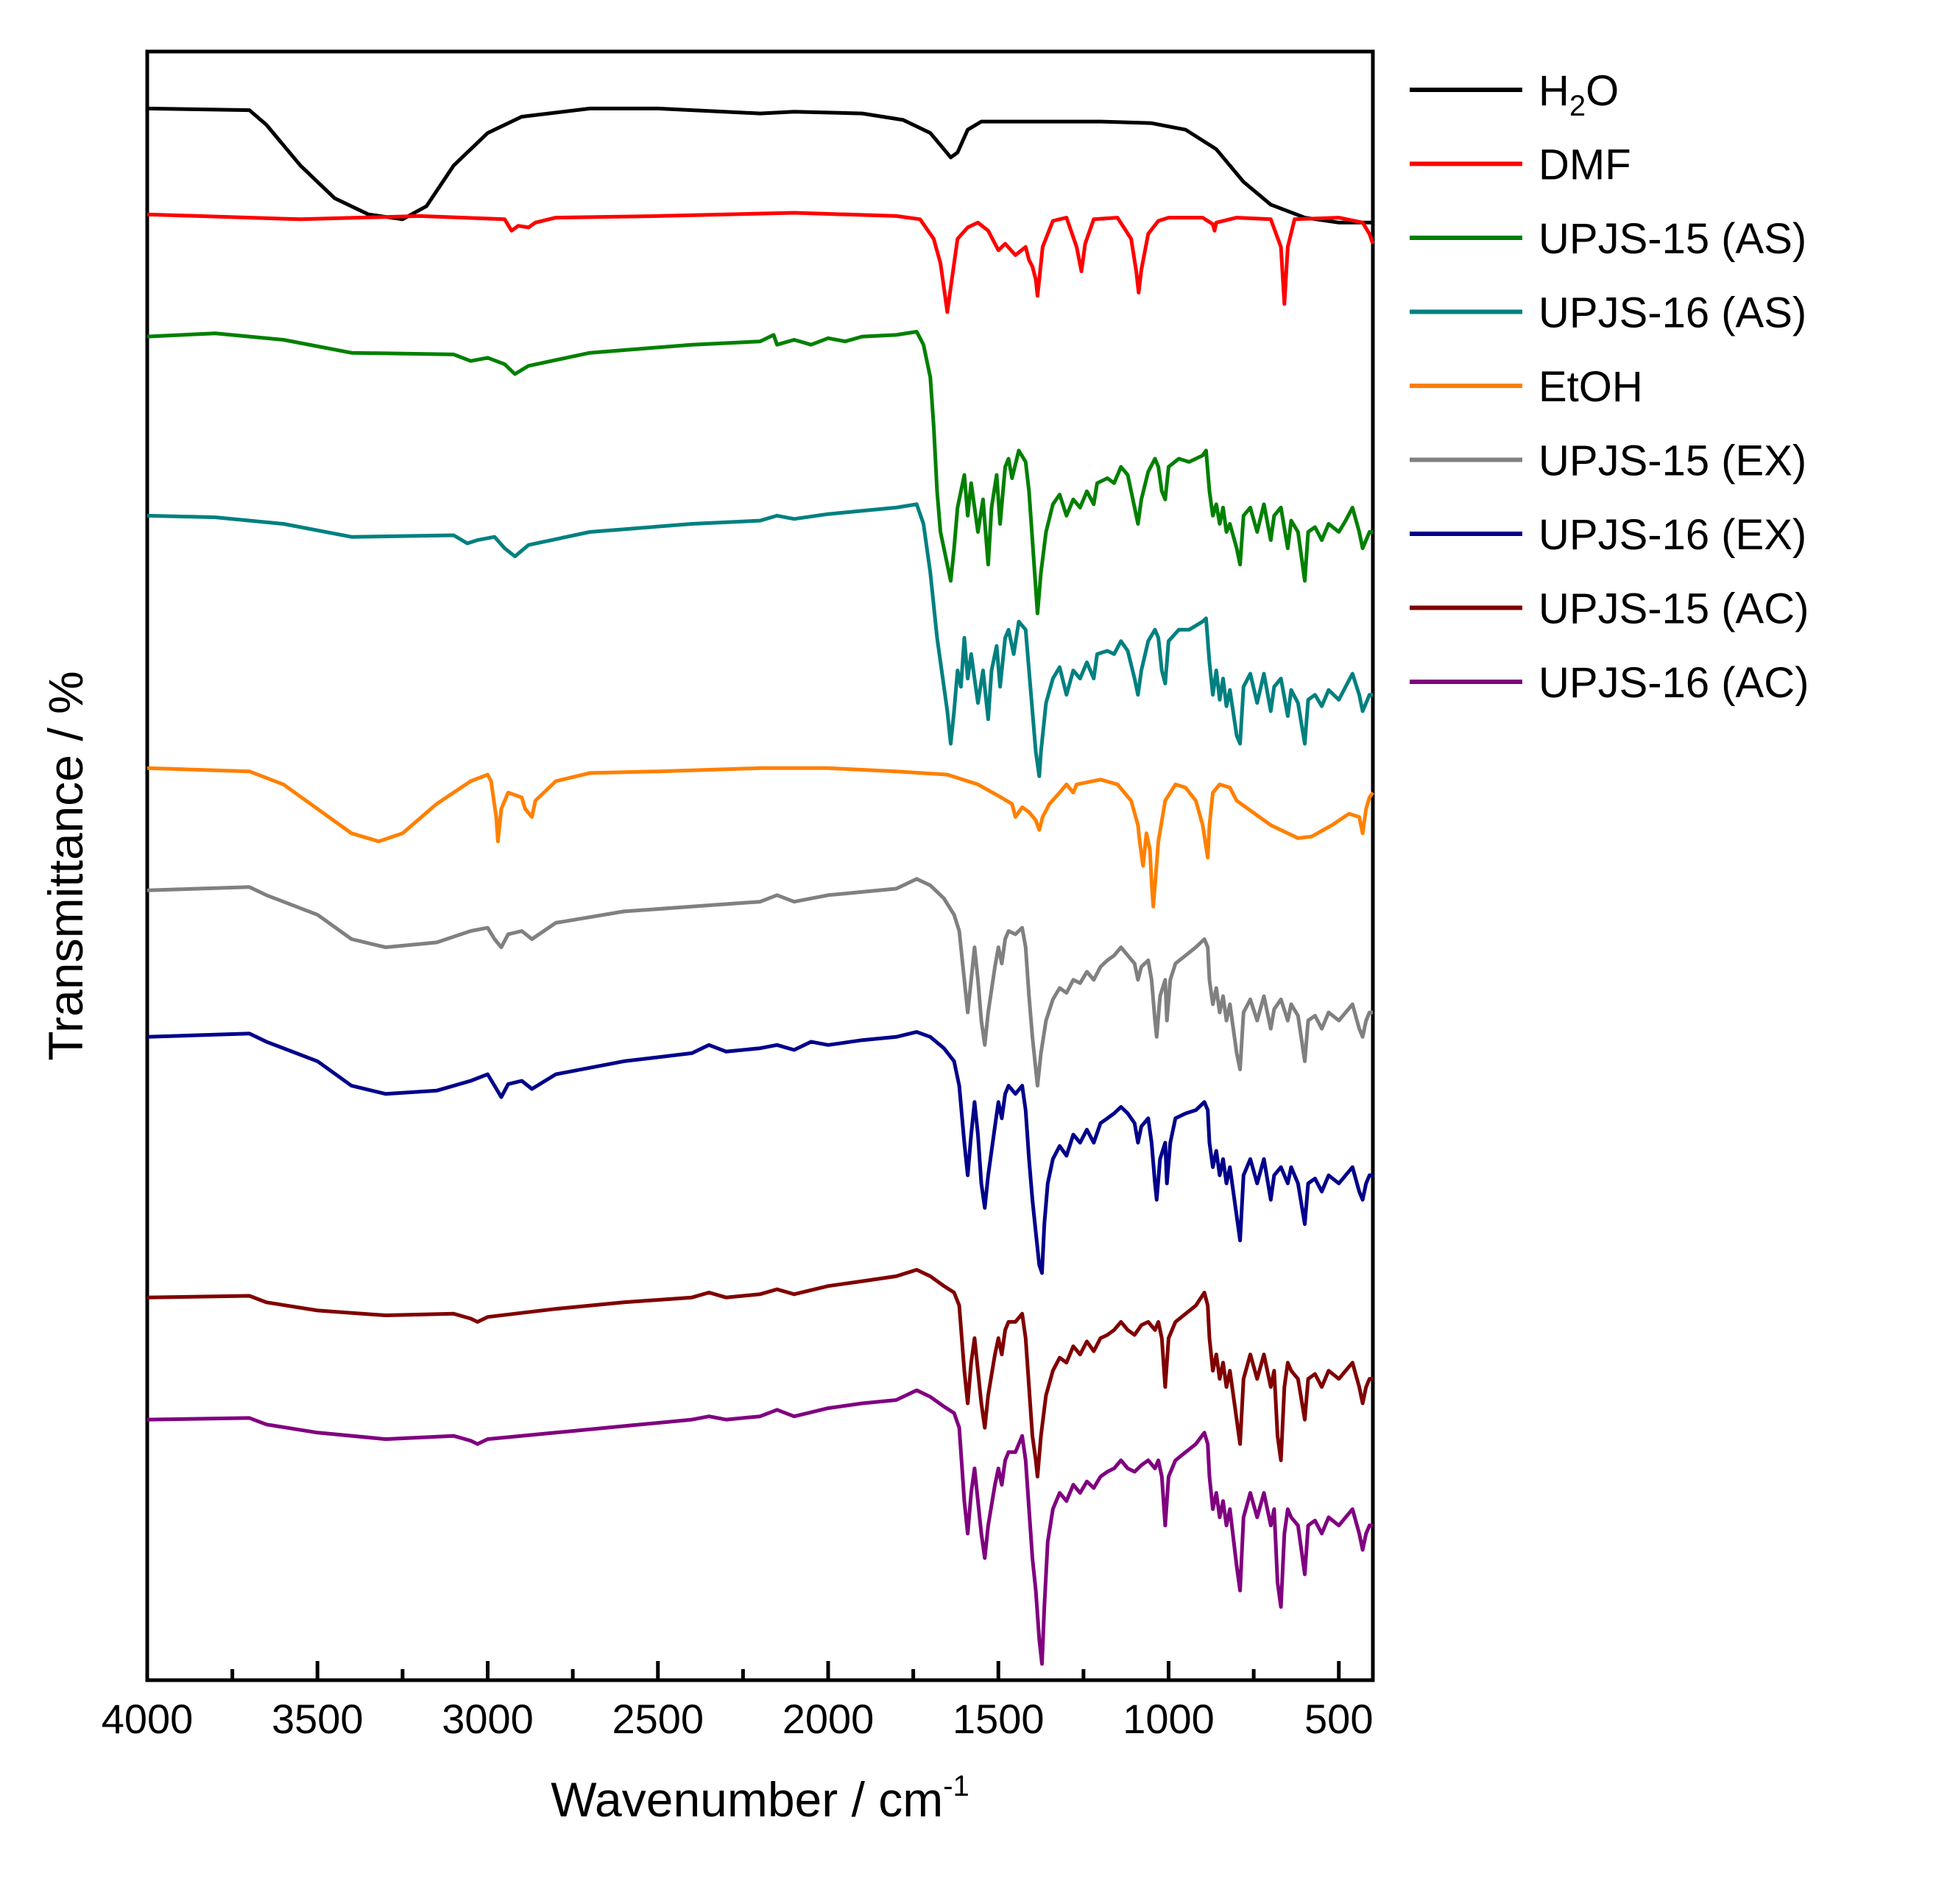 Image resolution: width=1936 pixels, height=1904 pixels. What do you see at coordinates (956, 1786) in the screenshot?
I see `x-axis-title-superscript: -1` at bounding box center [956, 1786].